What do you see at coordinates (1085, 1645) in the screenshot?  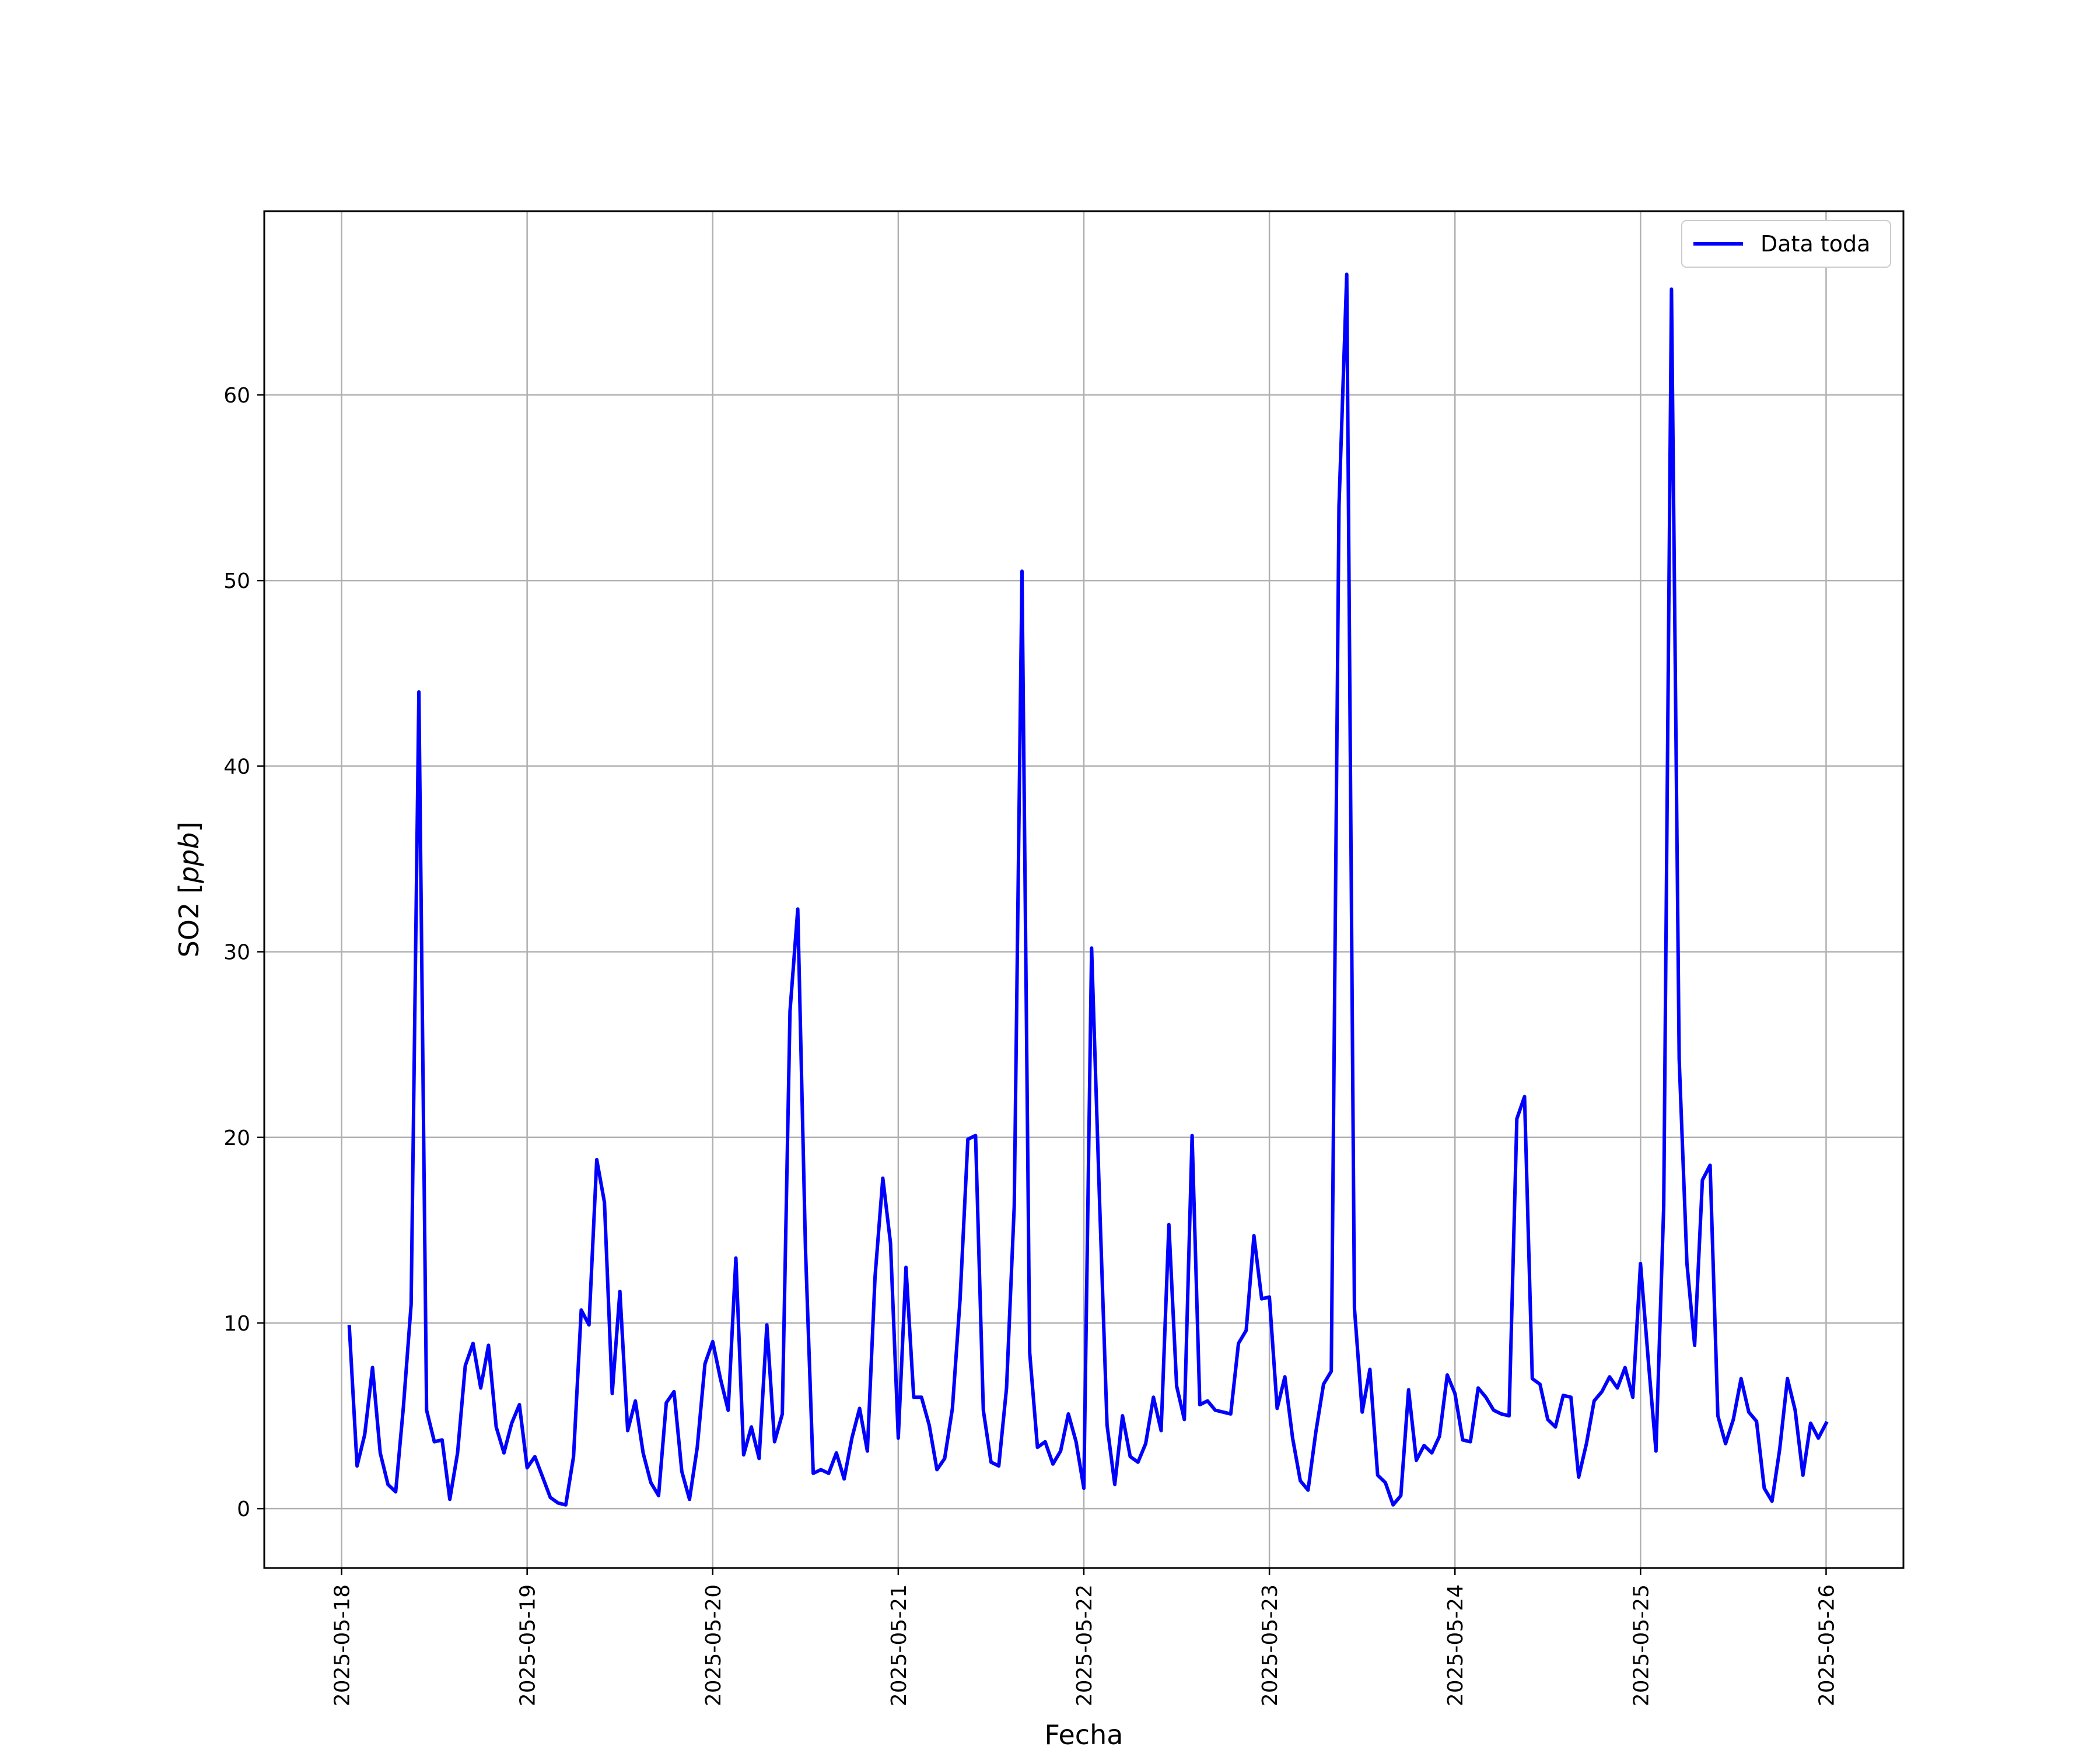 I see `x-tick-label: 2025-05-22` at bounding box center [1085, 1645].